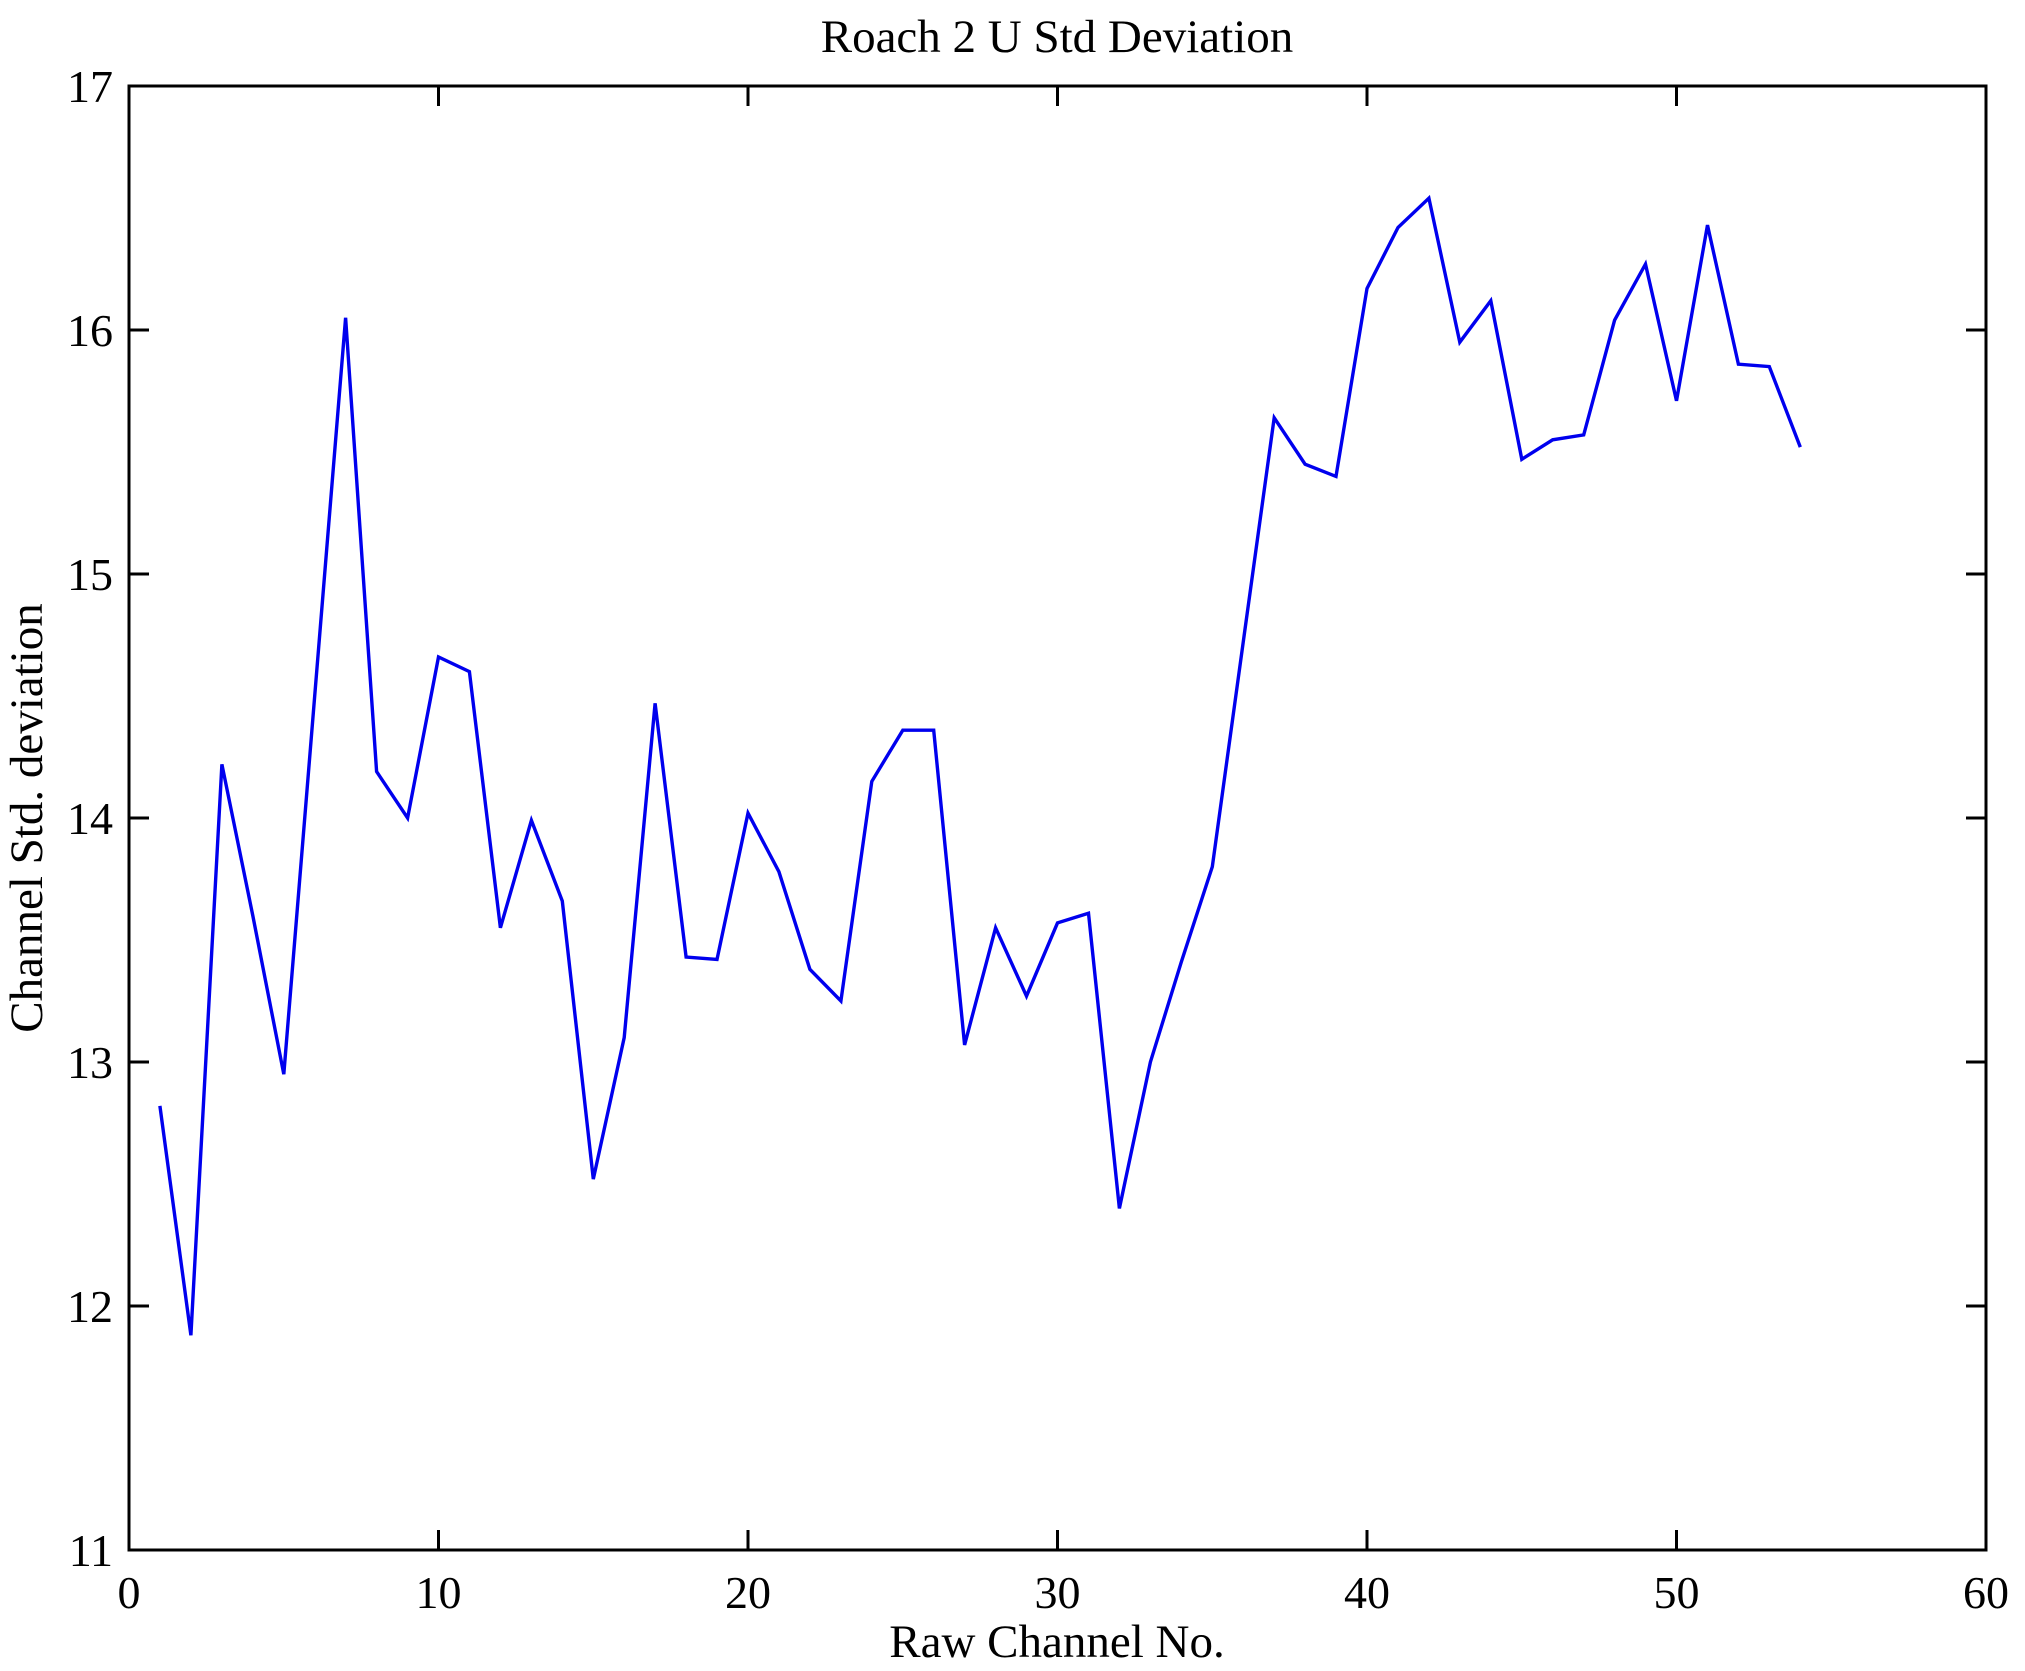 The width and height of the screenshot is (2025, 1671). What do you see at coordinates (1367, 1592) in the screenshot?
I see `x-tick-label: 40` at bounding box center [1367, 1592].